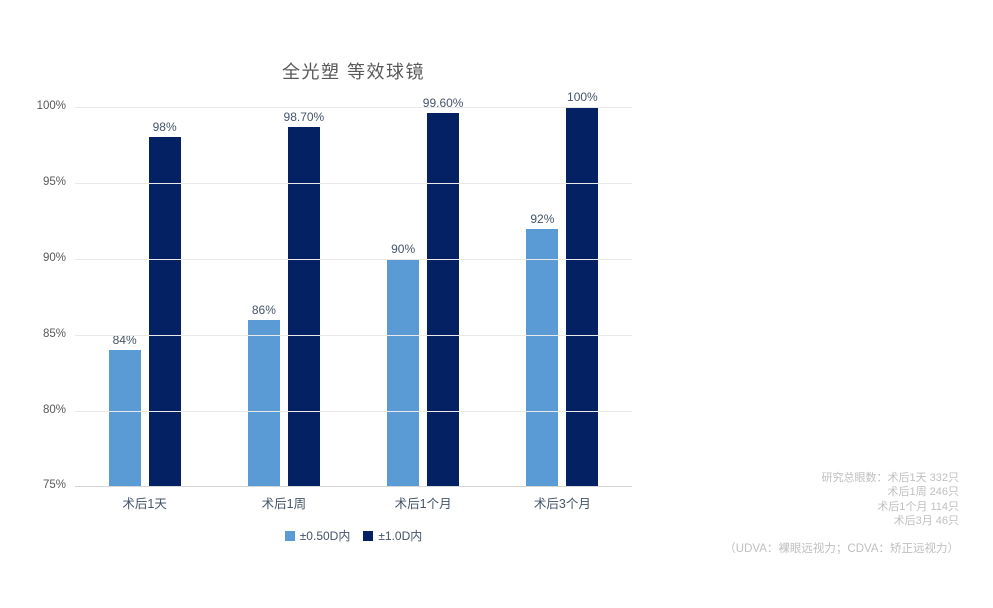 This screenshot has width=993, height=608. What do you see at coordinates (164, 127) in the screenshot?
I see `bar-value-label: 98%` at bounding box center [164, 127].